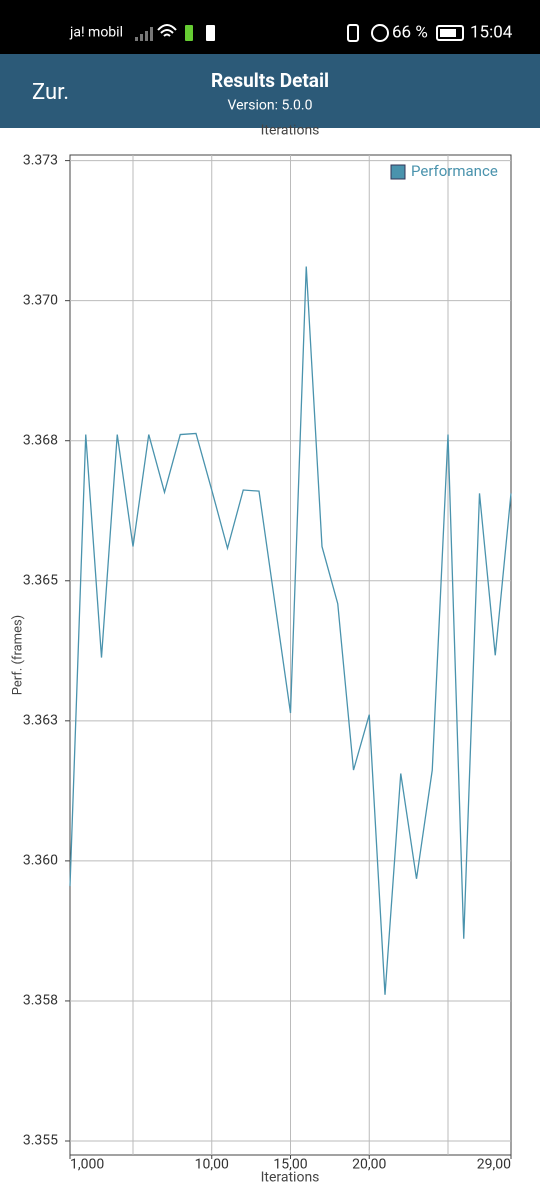  What do you see at coordinates (40, 1001) in the screenshot?
I see `y-tick-label: 3.358` at bounding box center [40, 1001].